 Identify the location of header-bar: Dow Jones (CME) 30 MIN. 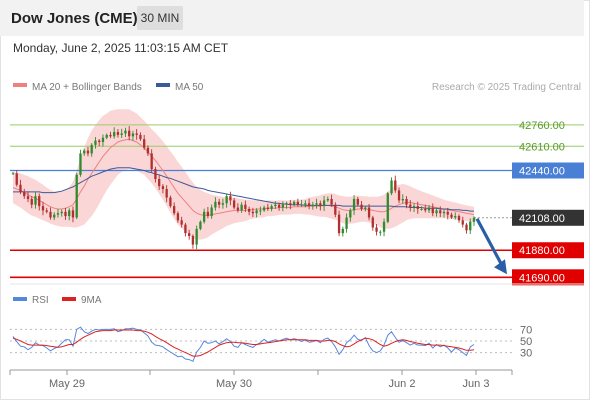
(292, 18).